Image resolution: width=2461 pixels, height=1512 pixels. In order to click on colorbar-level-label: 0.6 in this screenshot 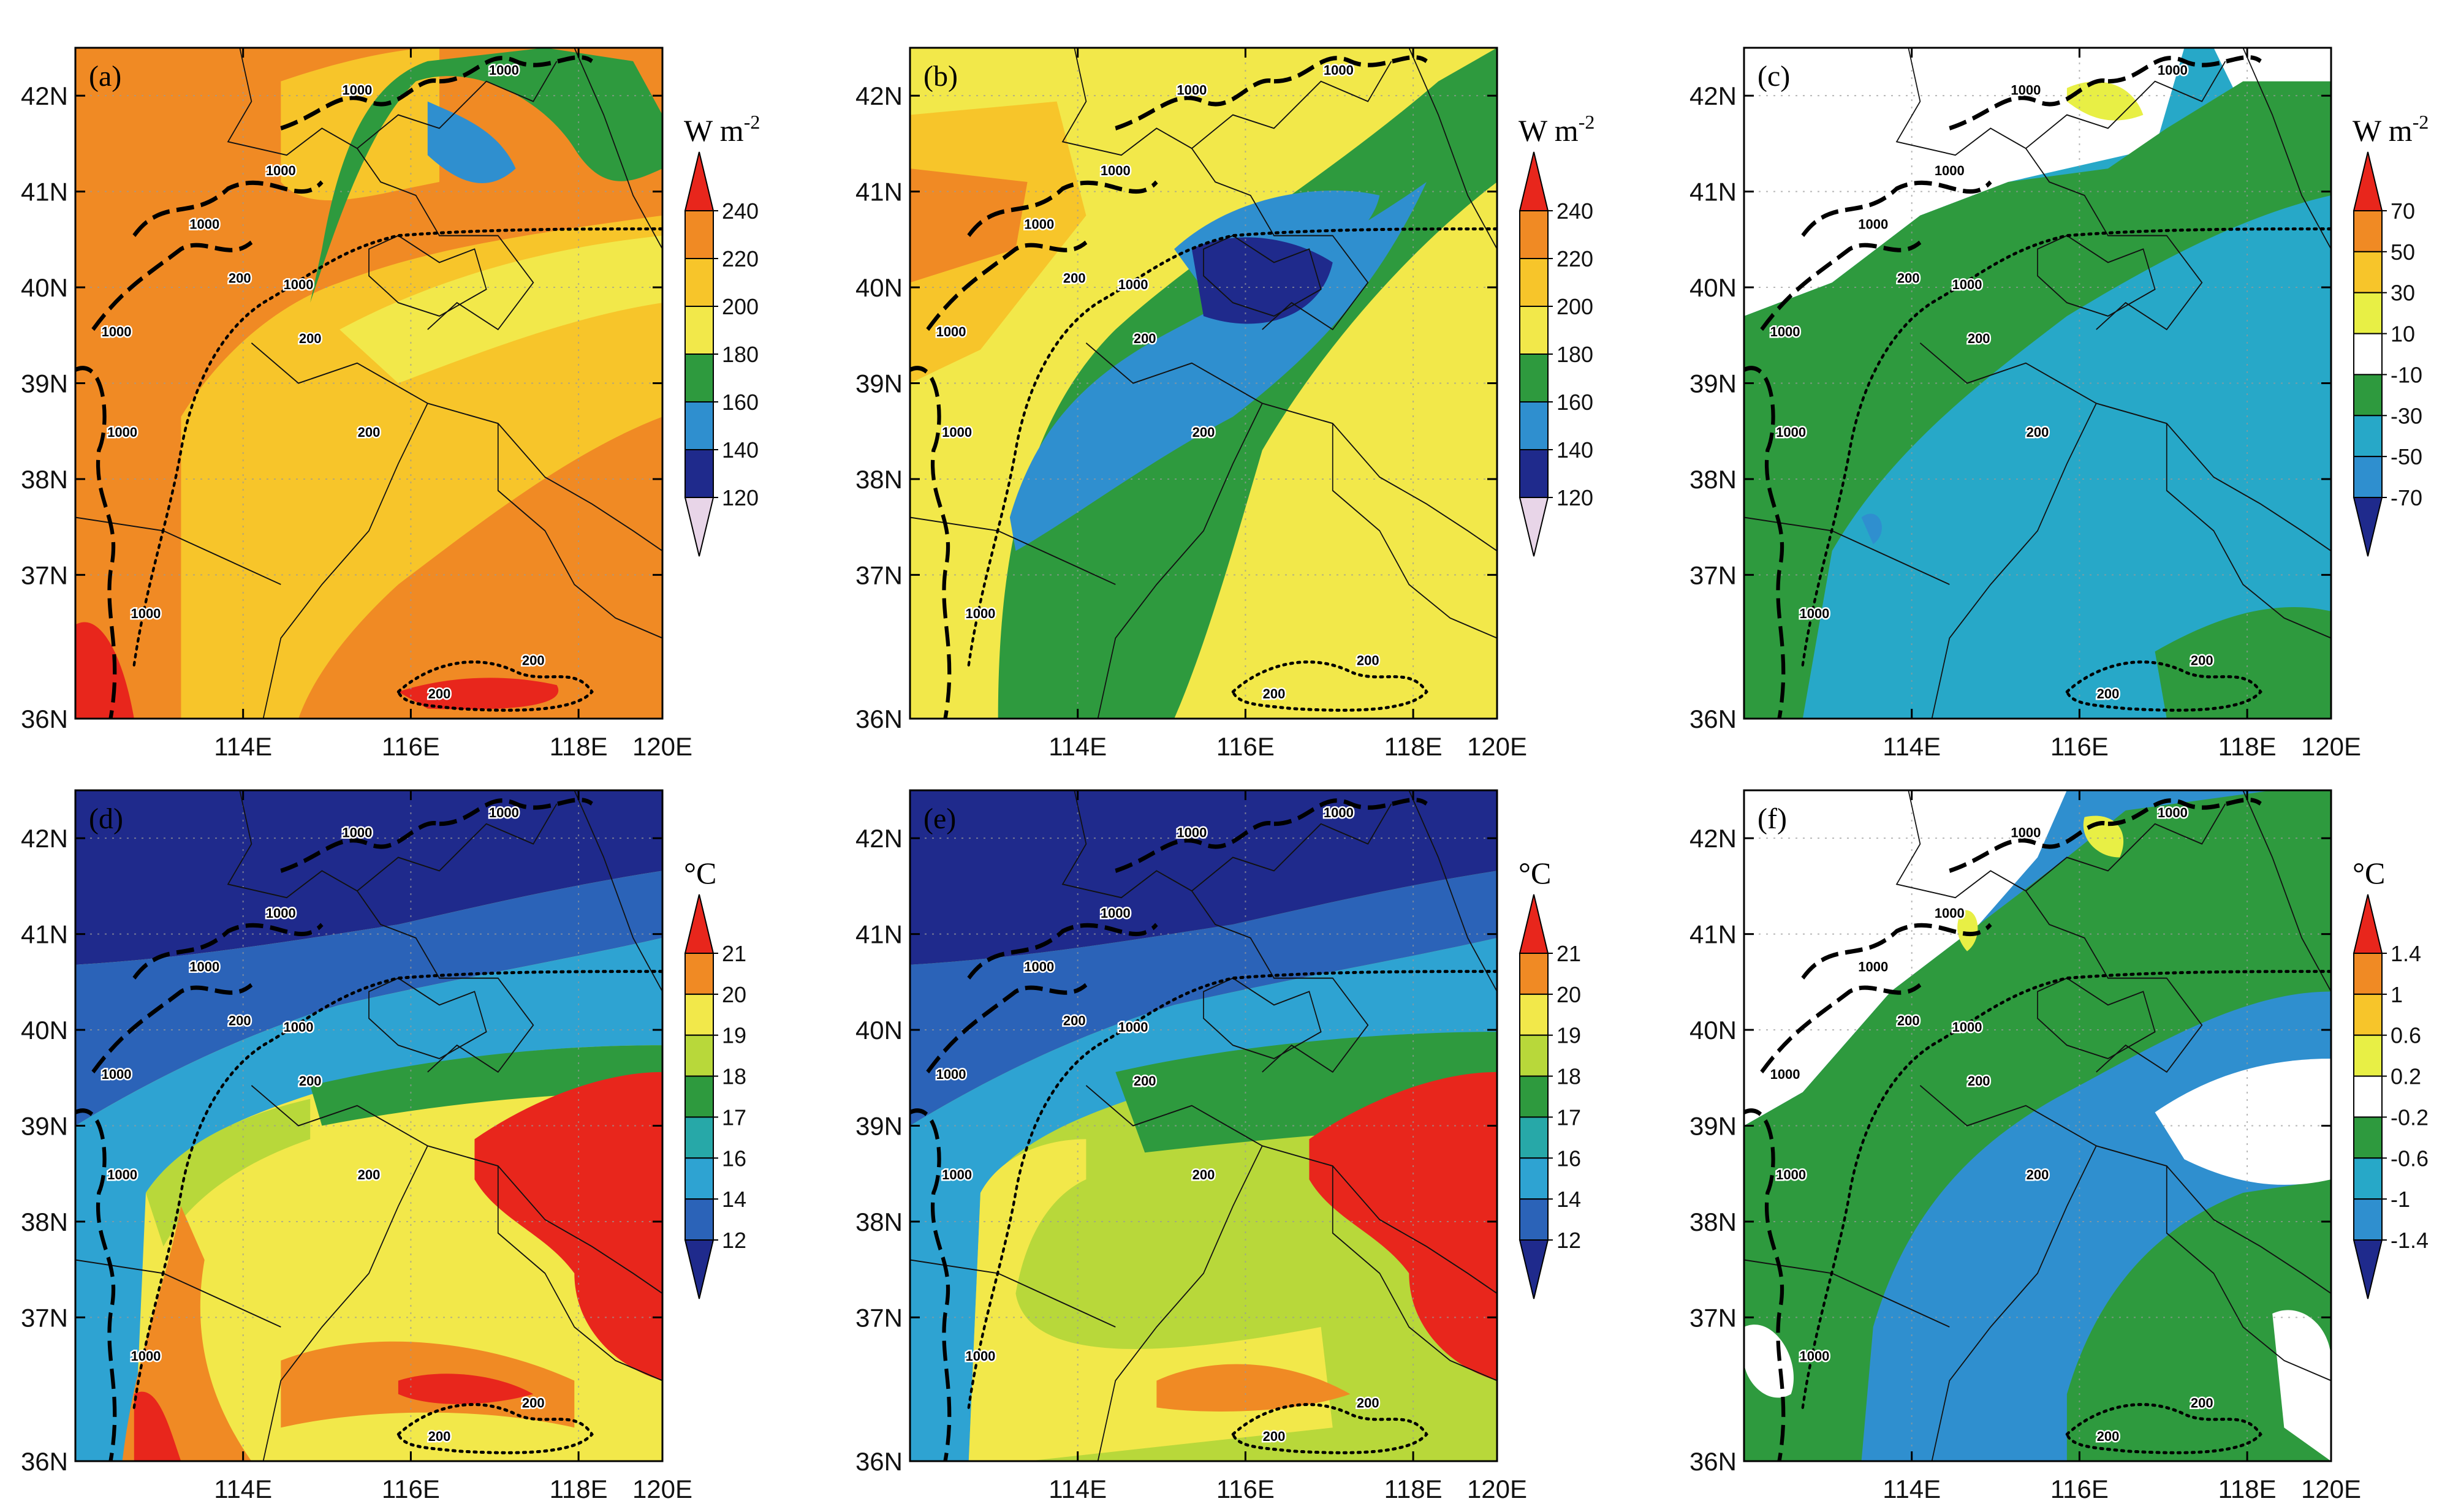, I will do `click(2406, 1035)`.